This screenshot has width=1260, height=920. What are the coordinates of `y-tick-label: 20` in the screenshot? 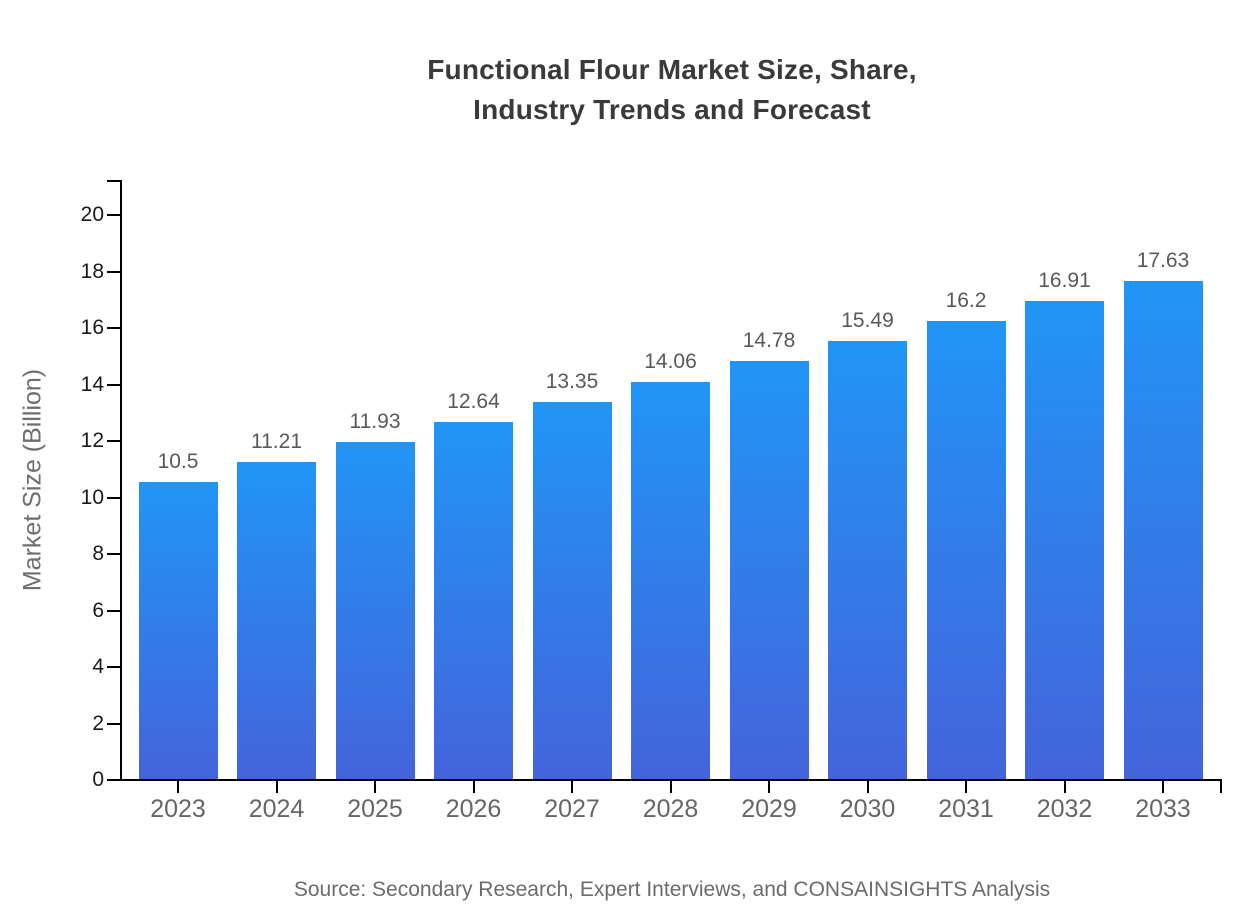 It's located at (92, 214).